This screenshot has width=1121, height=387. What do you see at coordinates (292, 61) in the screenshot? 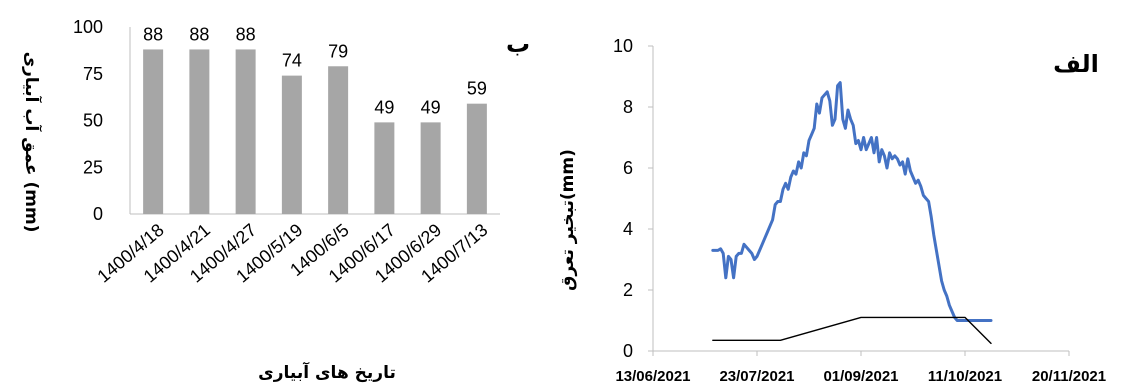
I see `bar-data-label: 74` at bounding box center [292, 61].